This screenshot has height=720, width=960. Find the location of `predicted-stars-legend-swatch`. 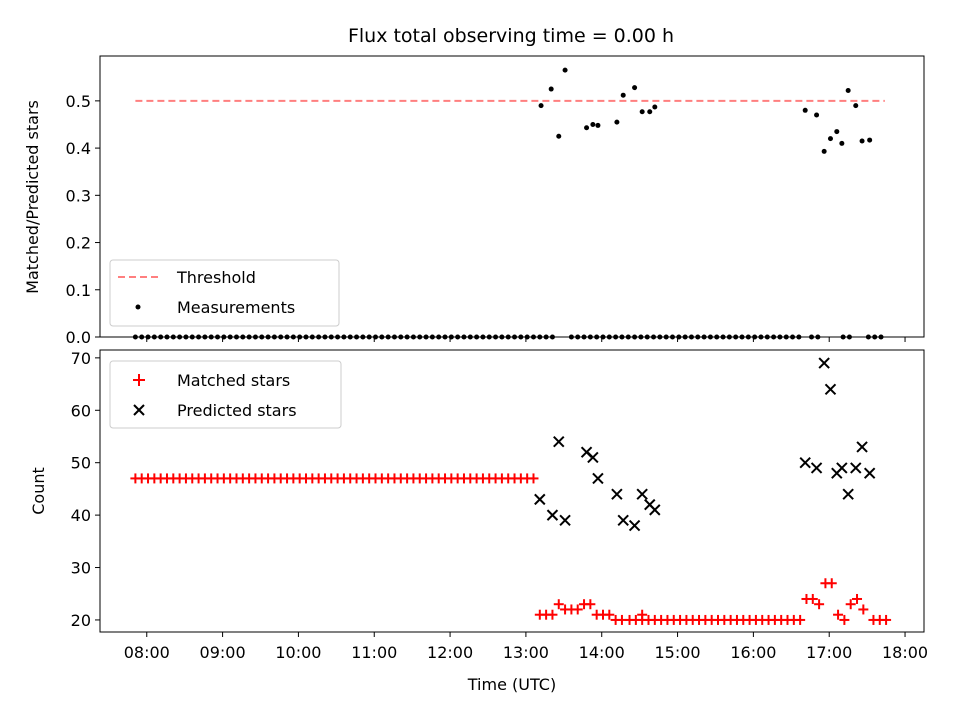

predicted-stars-legend-swatch is located at coordinates (139, 410).